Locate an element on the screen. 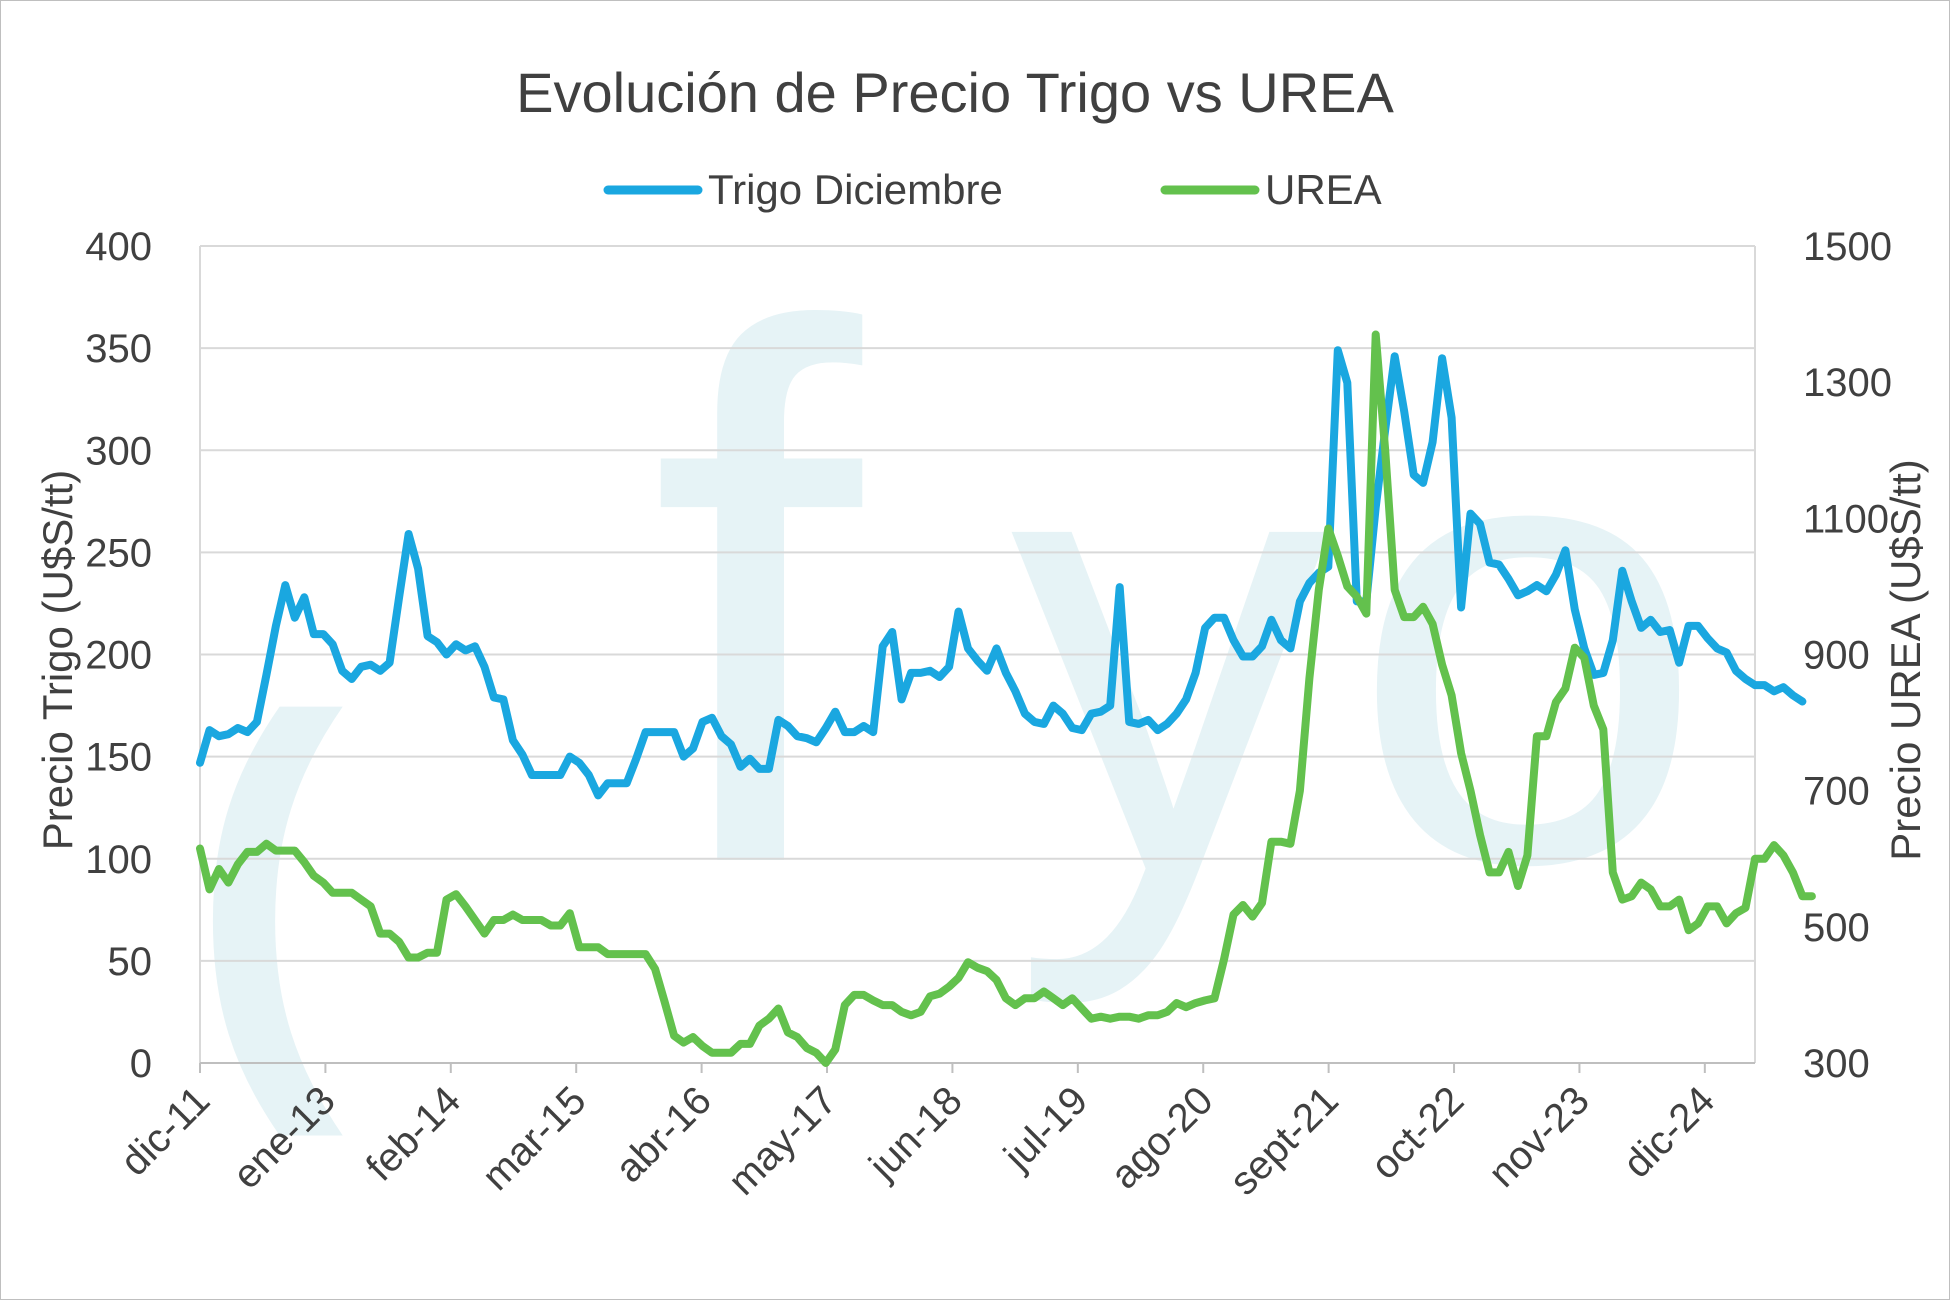 This screenshot has width=1952, height=1302. right-axis-ticks: 300 500 700 900 1100 1300 1500 is located at coordinates (1847, 655).